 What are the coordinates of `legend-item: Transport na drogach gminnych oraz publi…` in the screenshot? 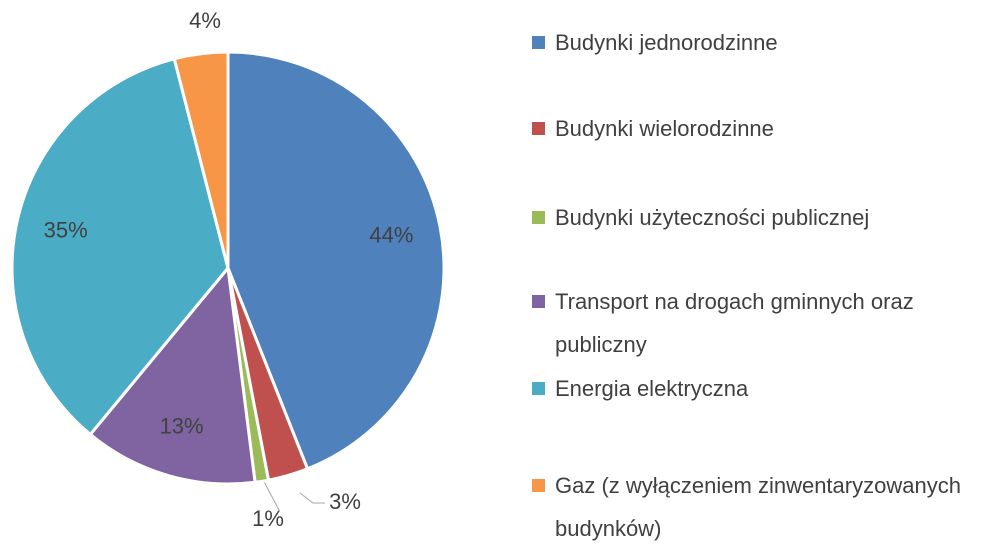 It's located at (754, 323).